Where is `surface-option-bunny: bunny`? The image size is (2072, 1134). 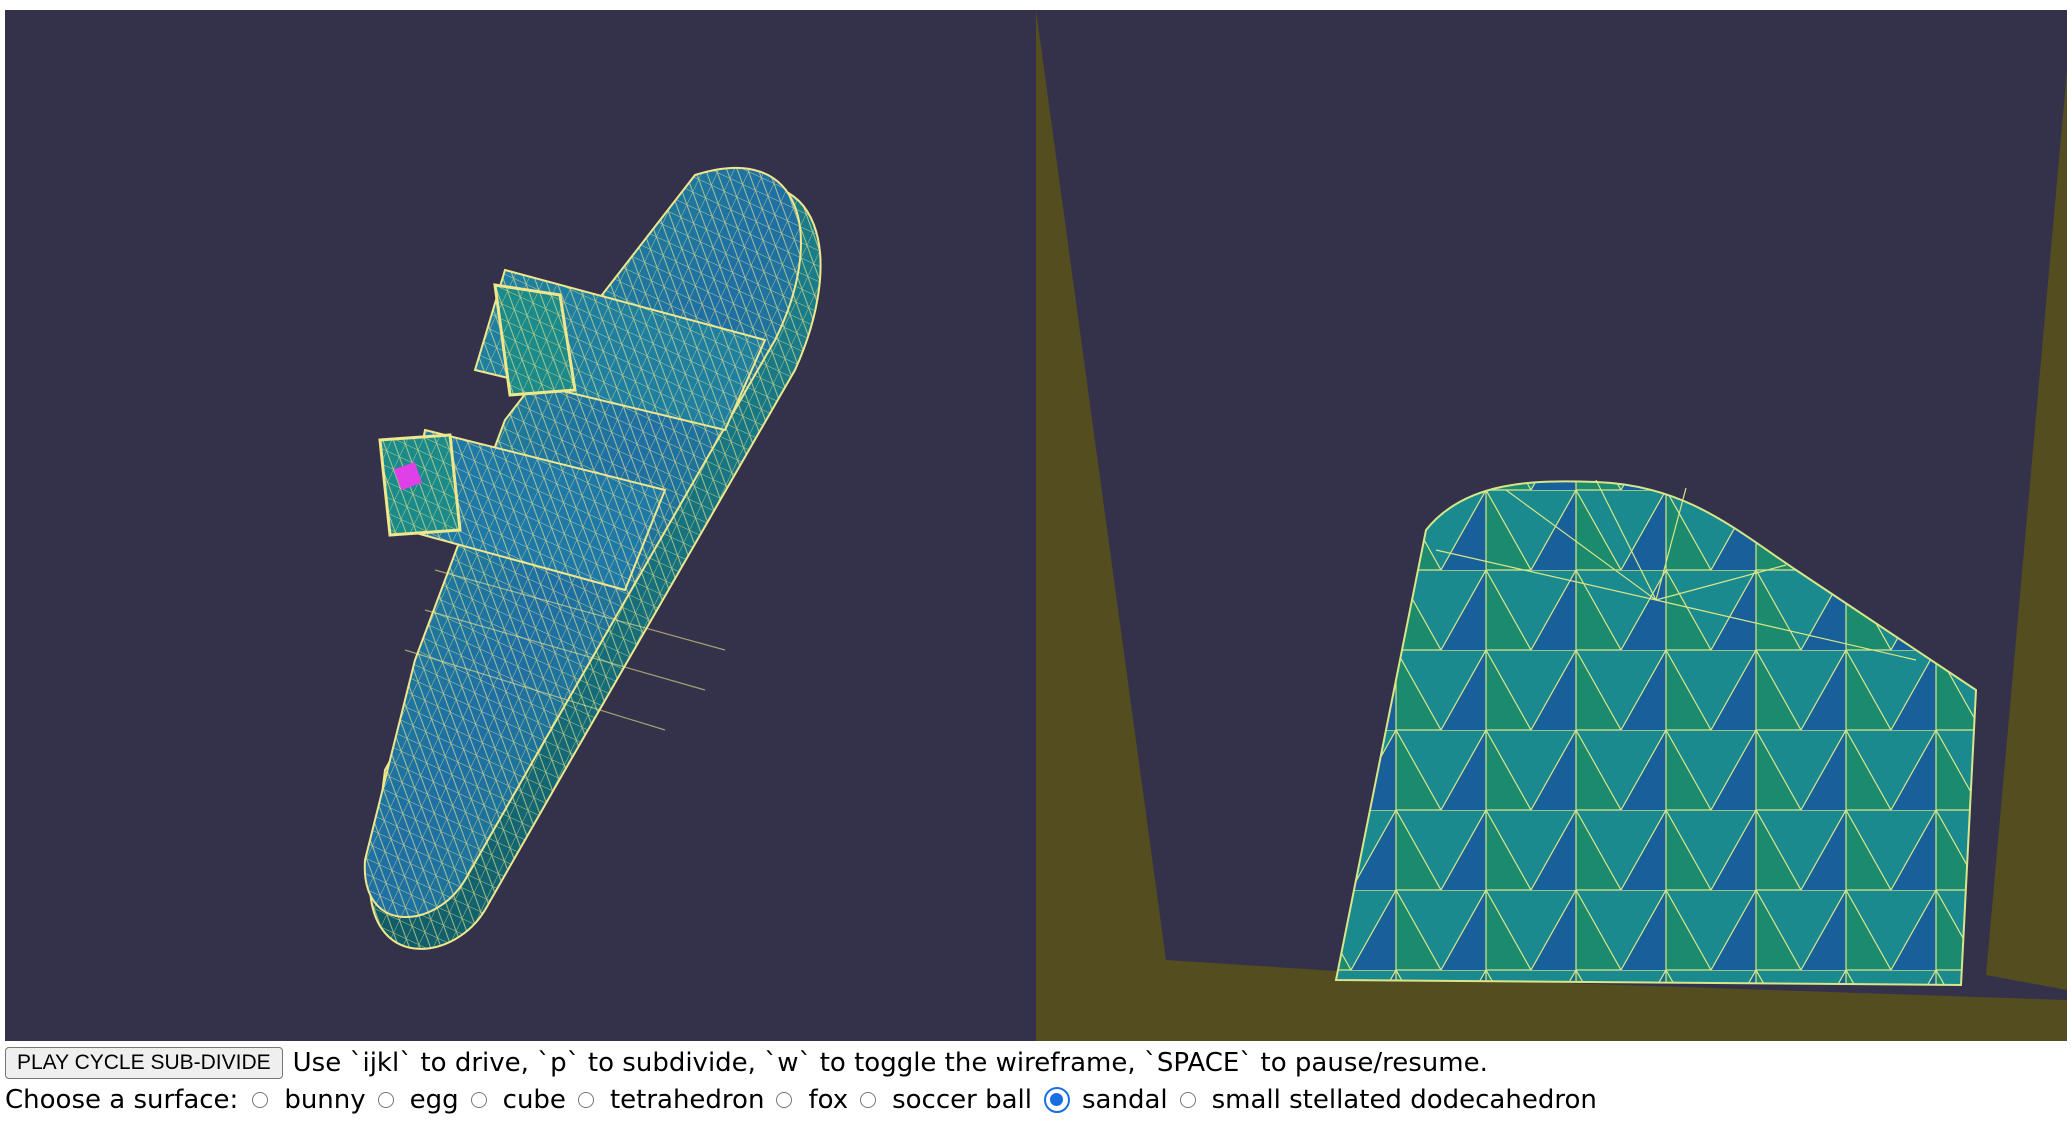
surface-option-bunny: bunny is located at coordinates (309, 1100).